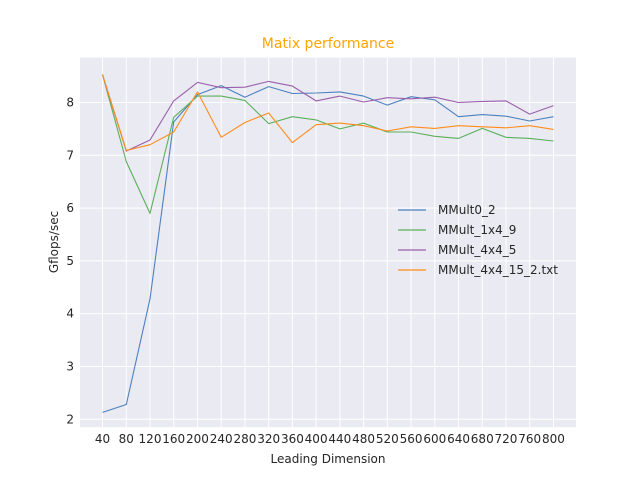  Describe the element at coordinates (328, 459) in the screenshot. I see `x-axis-label: Leading Dimension` at that location.